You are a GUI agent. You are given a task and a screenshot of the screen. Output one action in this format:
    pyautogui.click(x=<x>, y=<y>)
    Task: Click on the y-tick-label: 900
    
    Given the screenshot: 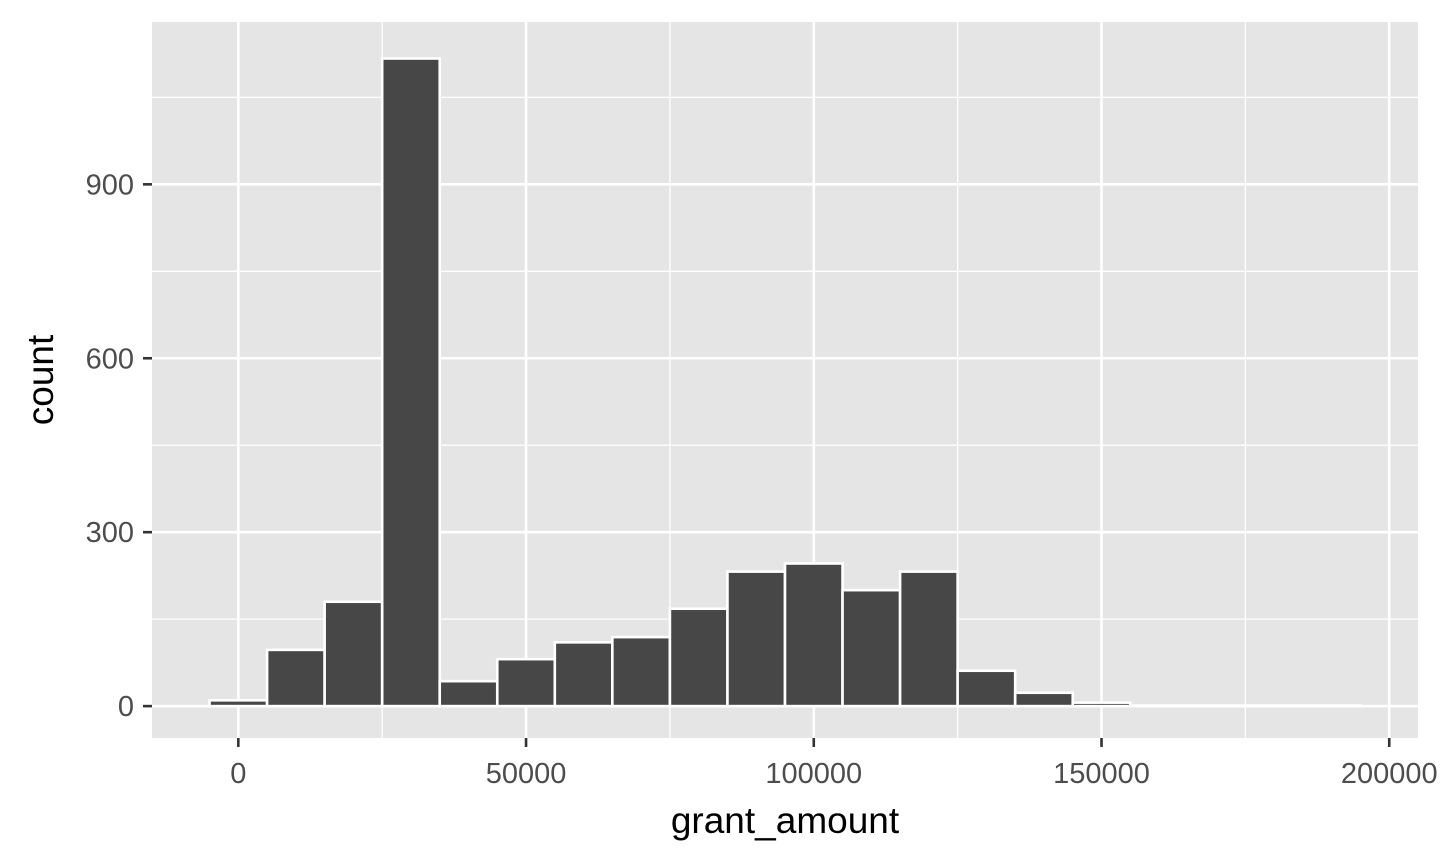 What is the action you would take?
    pyautogui.click(x=110, y=185)
    